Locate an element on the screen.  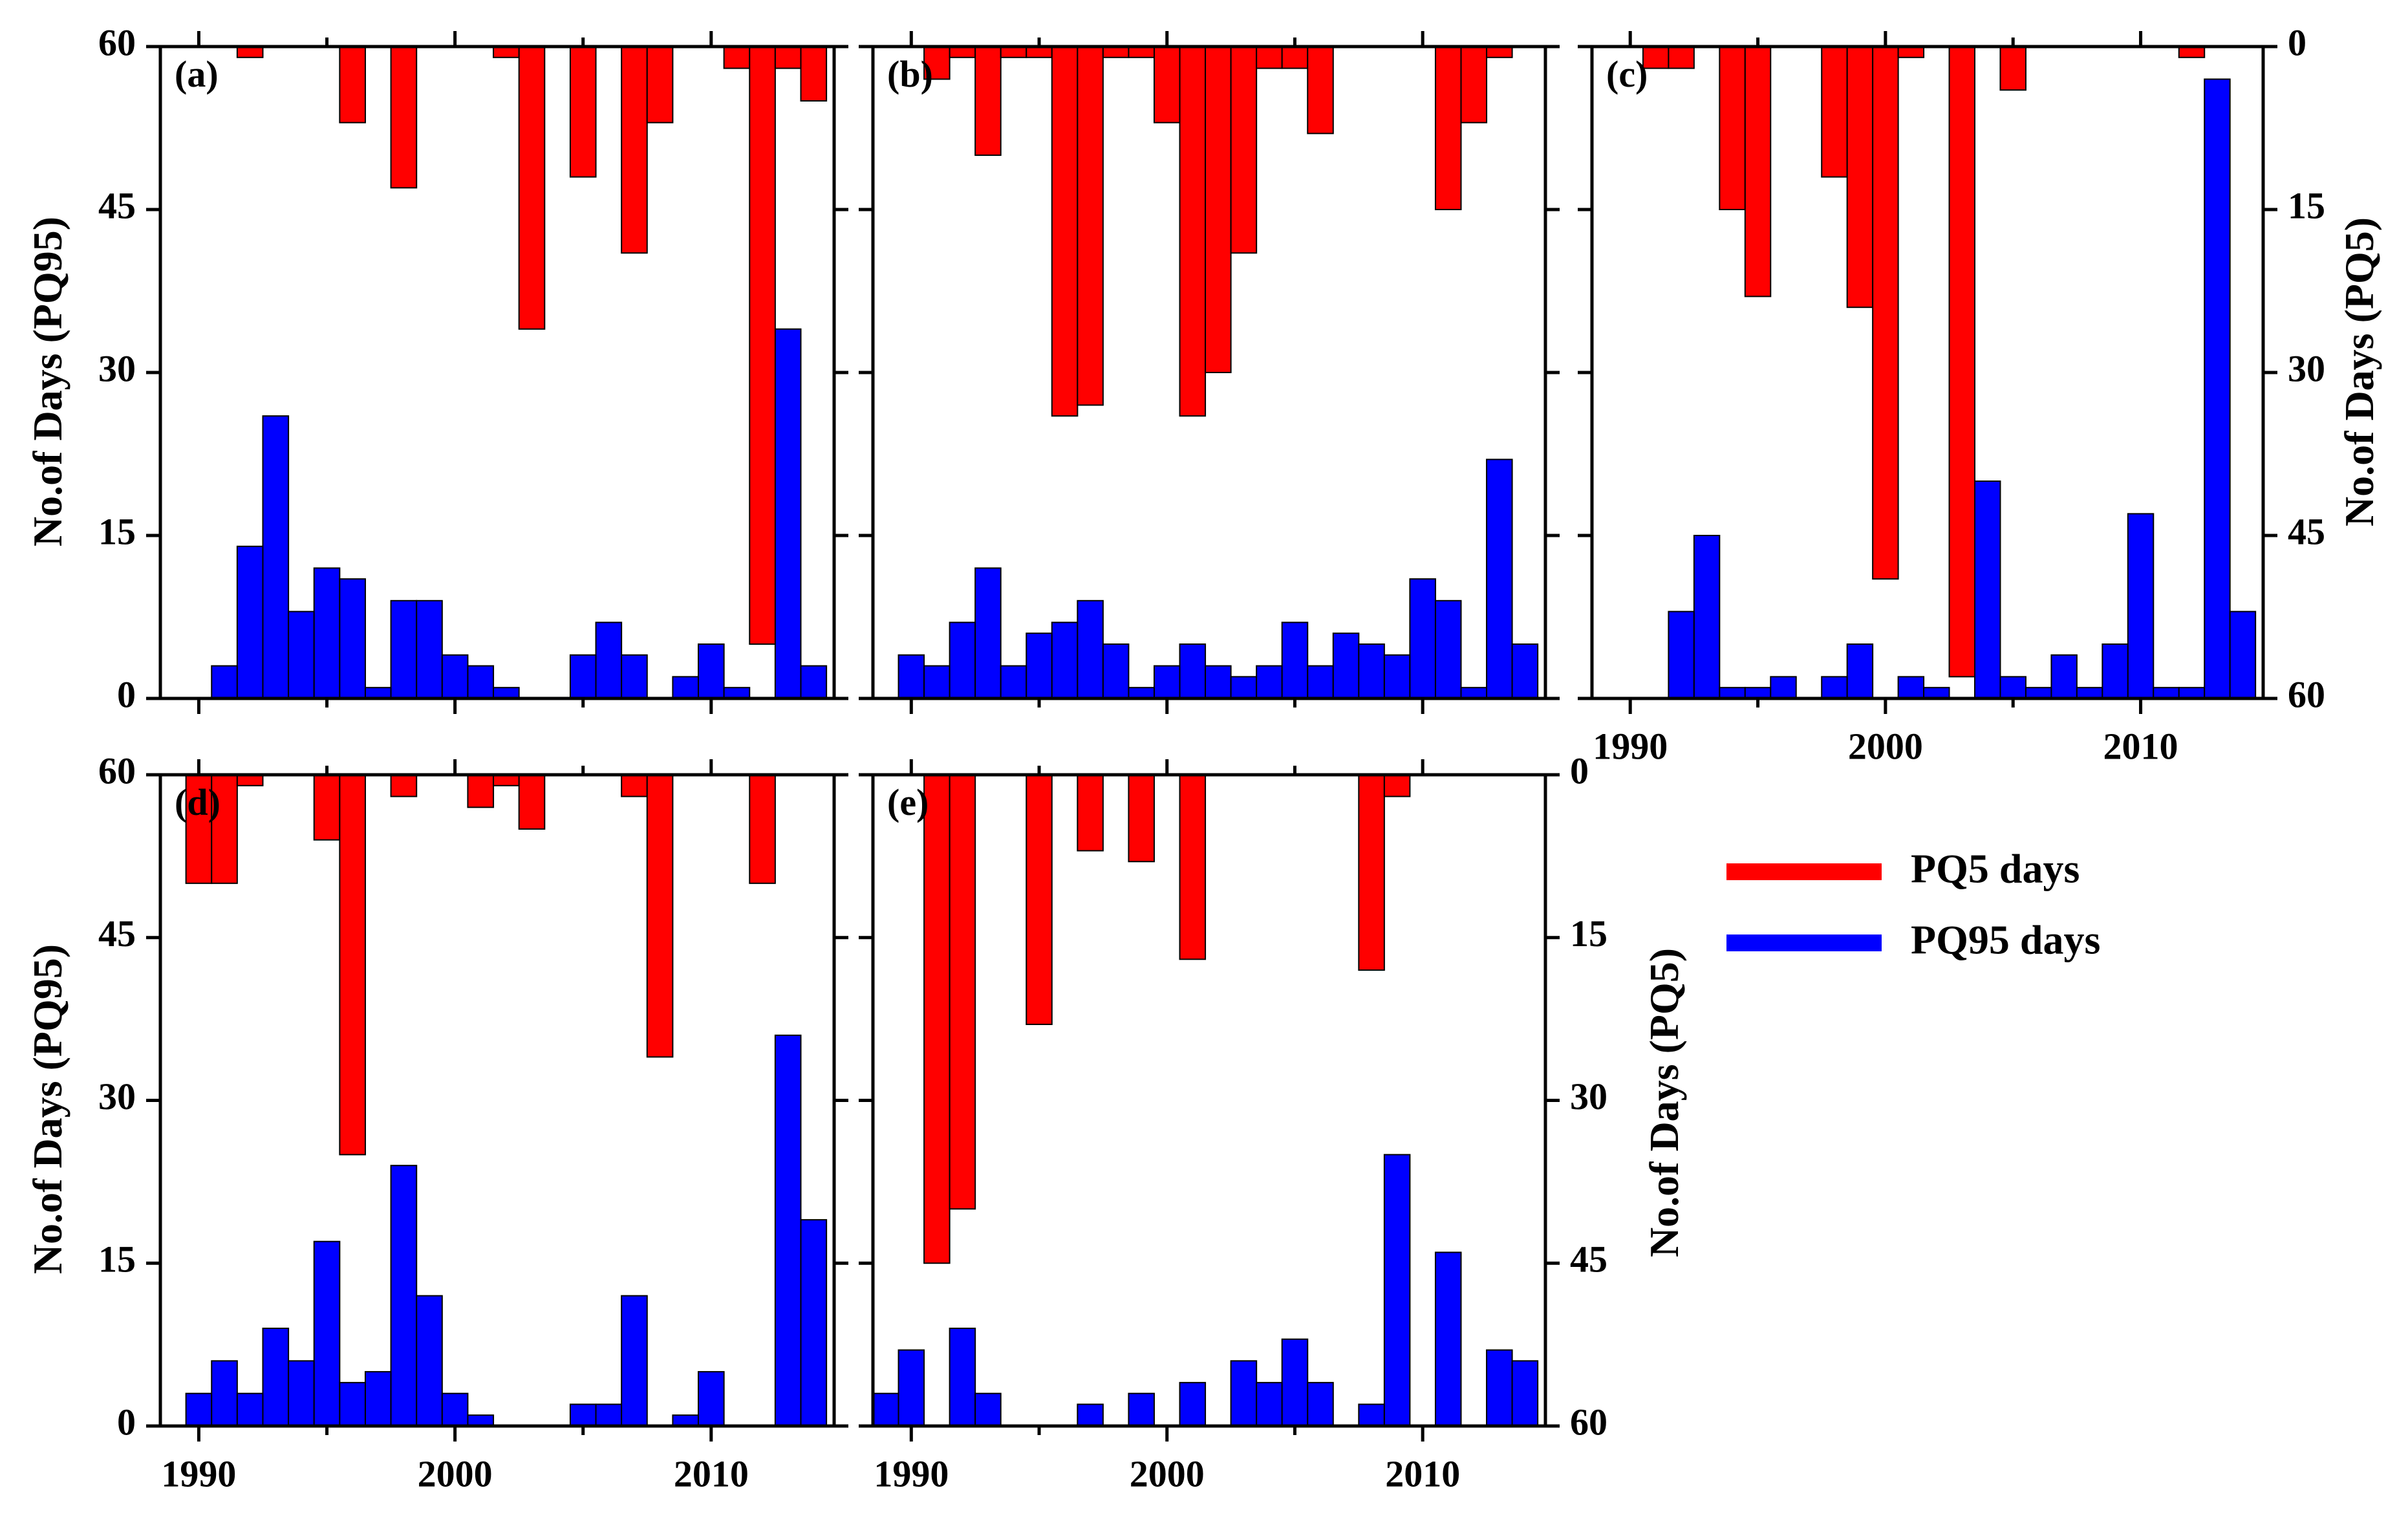
legend-pq5-label: PQ5 days is located at coordinates (1995, 869).